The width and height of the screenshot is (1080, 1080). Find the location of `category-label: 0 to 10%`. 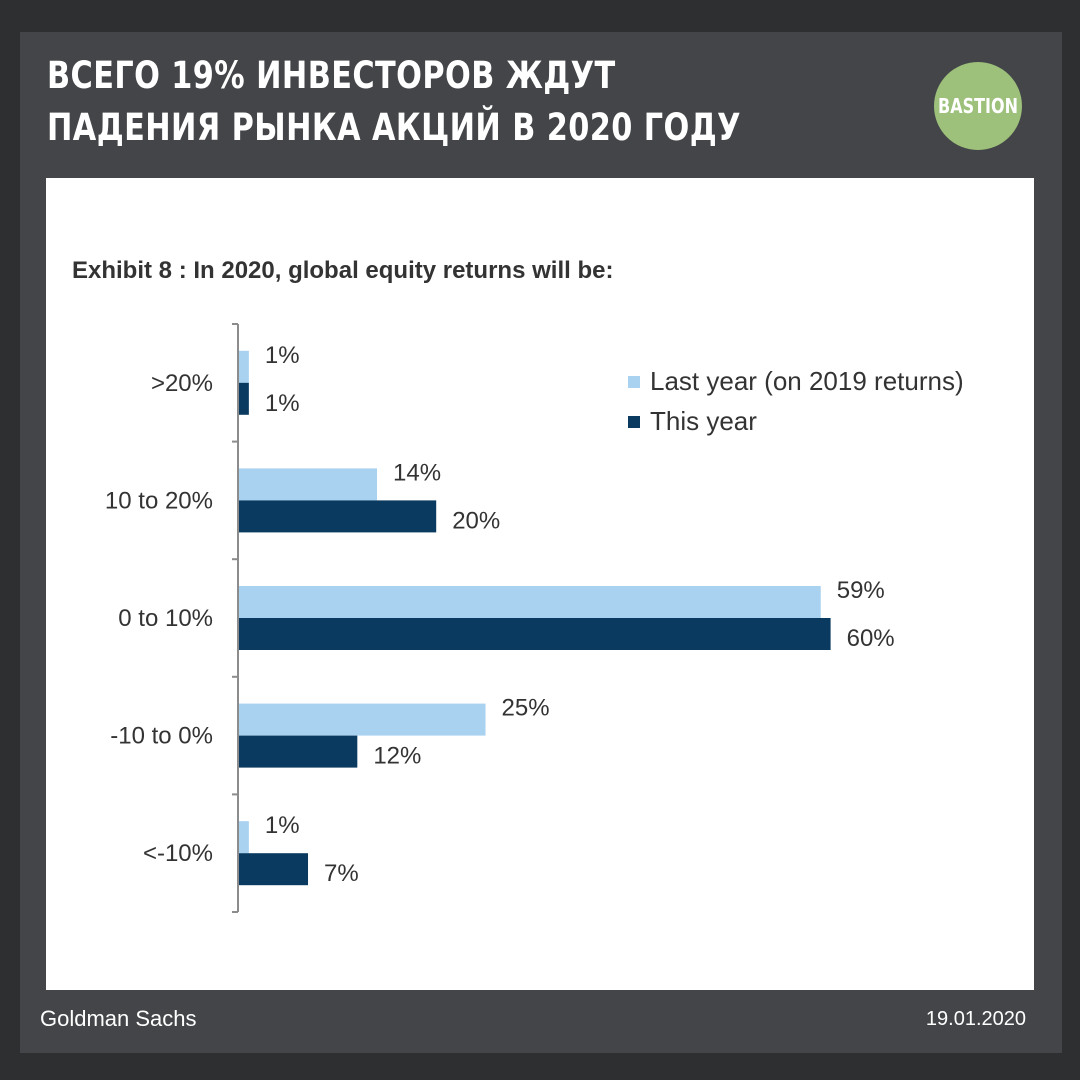

category-label: 0 to 10% is located at coordinates (165, 618).